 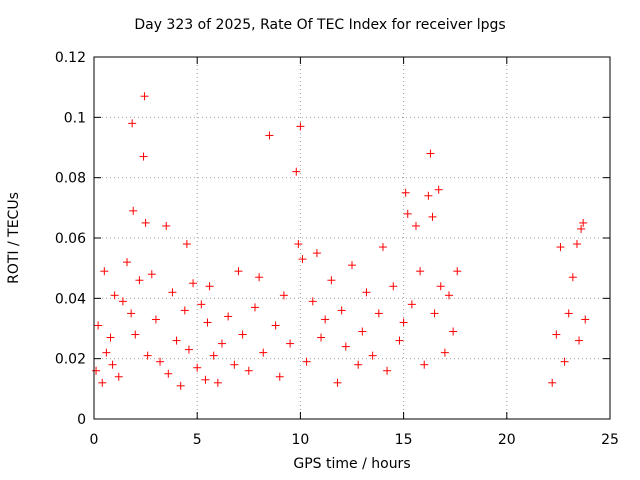 I want to click on y-axis-label: ROTI / TECUs, so click(x=14, y=238).